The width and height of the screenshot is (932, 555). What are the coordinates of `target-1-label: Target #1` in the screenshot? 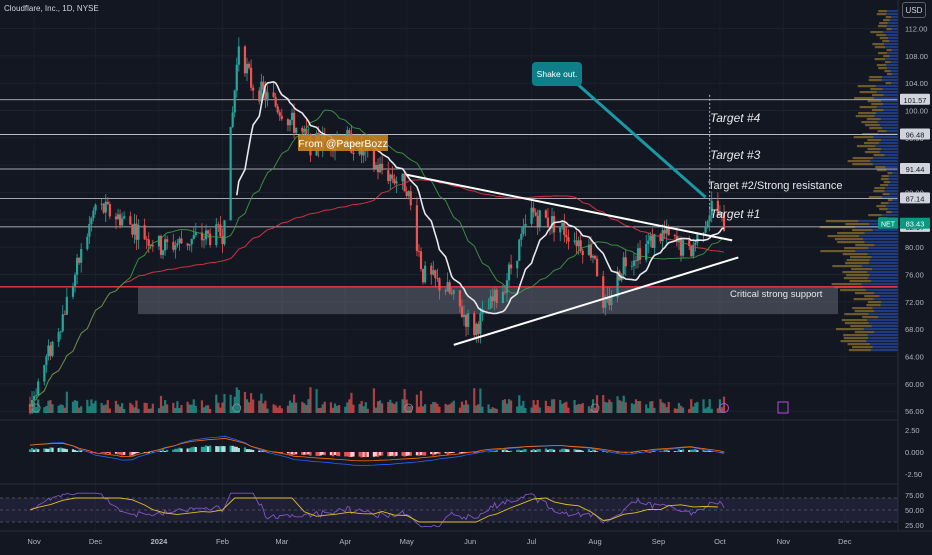 It's located at (735, 214).